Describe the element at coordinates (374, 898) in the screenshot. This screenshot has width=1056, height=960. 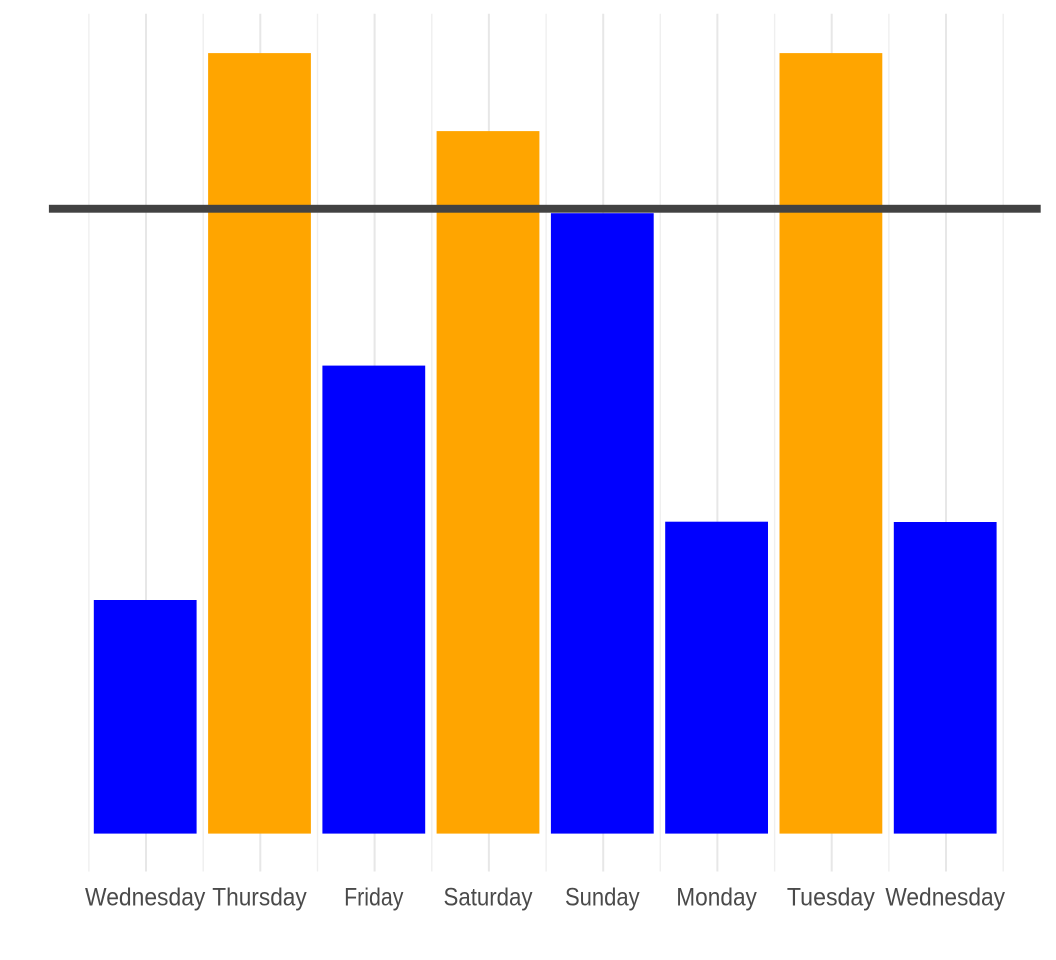
I see `svg-text: Friday` at that location.